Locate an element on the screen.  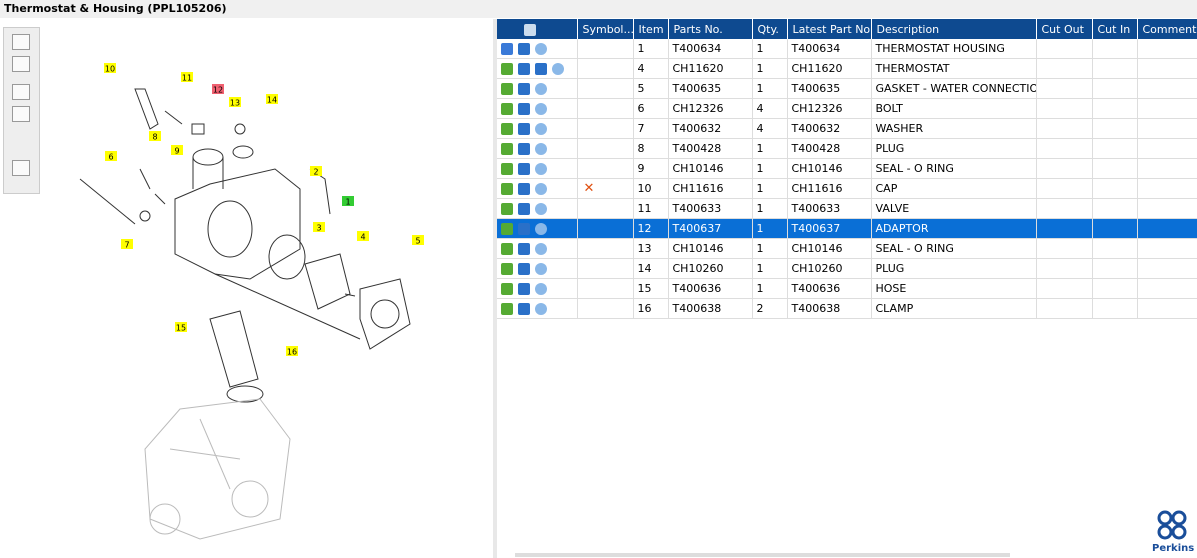
callout-label: 12 is located at coordinates (218, 90).